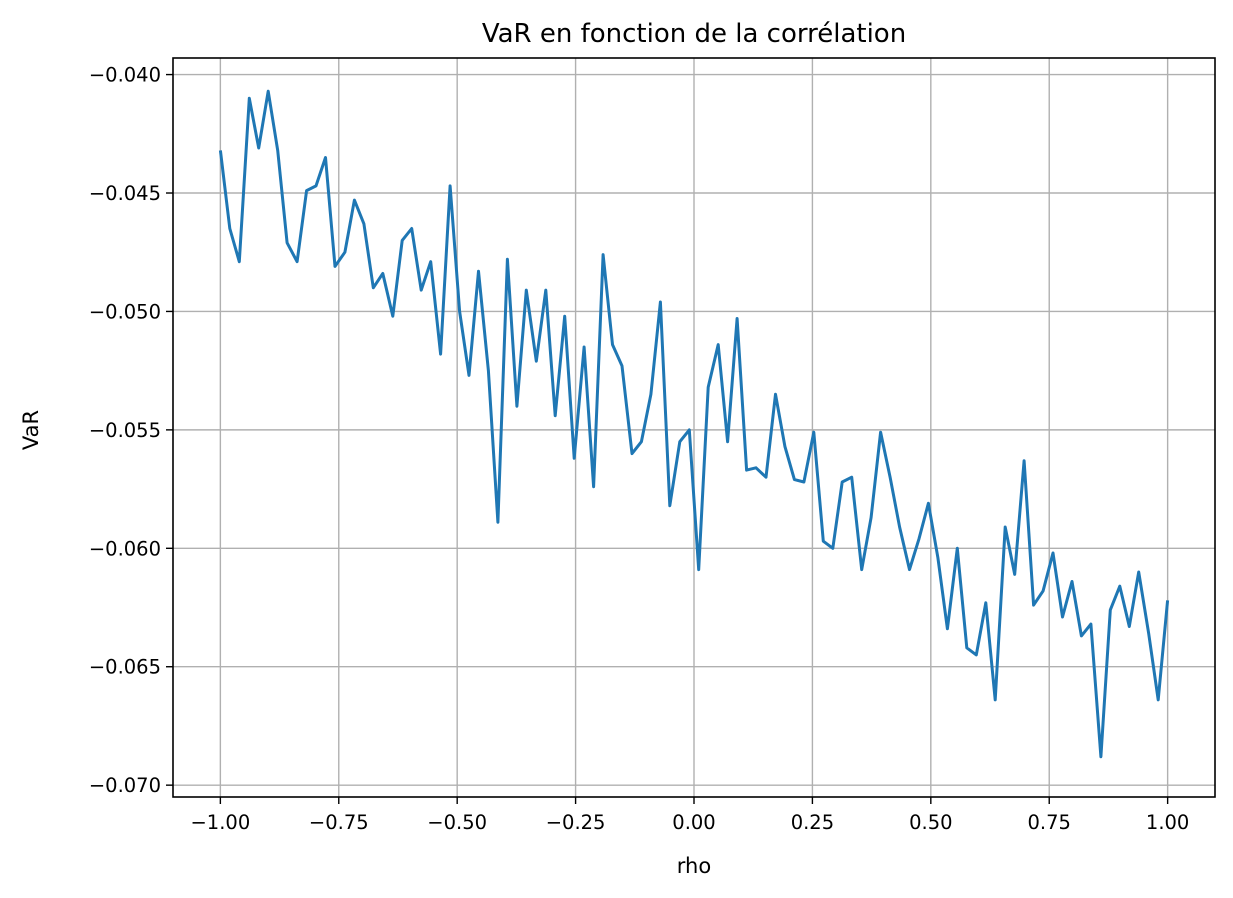  What do you see at coordinates (31, 430) in the screenshot?
I see `y-axis-label: VaR` at bounding box center [31, 430].